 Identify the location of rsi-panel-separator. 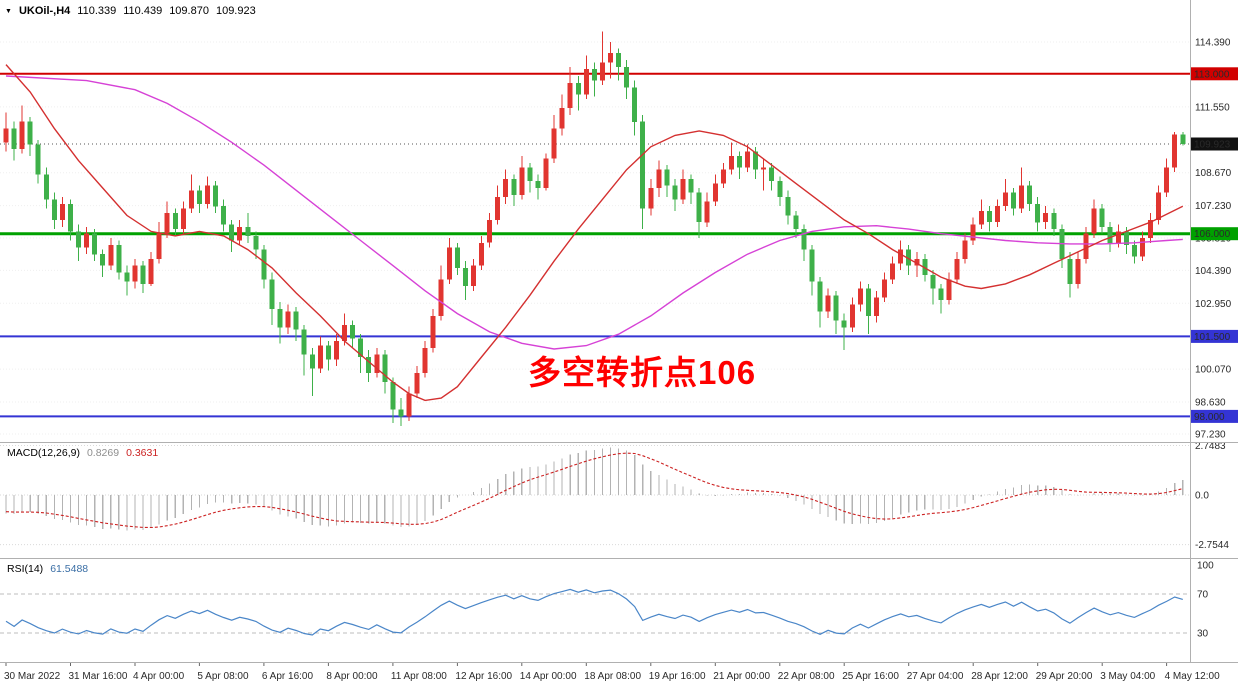
(619, 558).